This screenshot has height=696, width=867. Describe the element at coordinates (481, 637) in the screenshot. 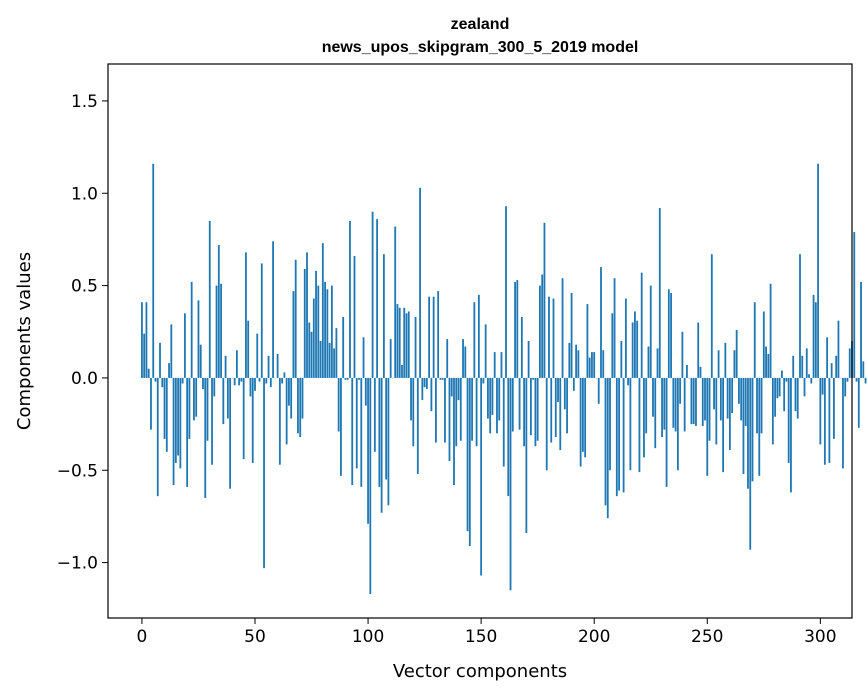

I see `x-tick-label: 150` at that location.